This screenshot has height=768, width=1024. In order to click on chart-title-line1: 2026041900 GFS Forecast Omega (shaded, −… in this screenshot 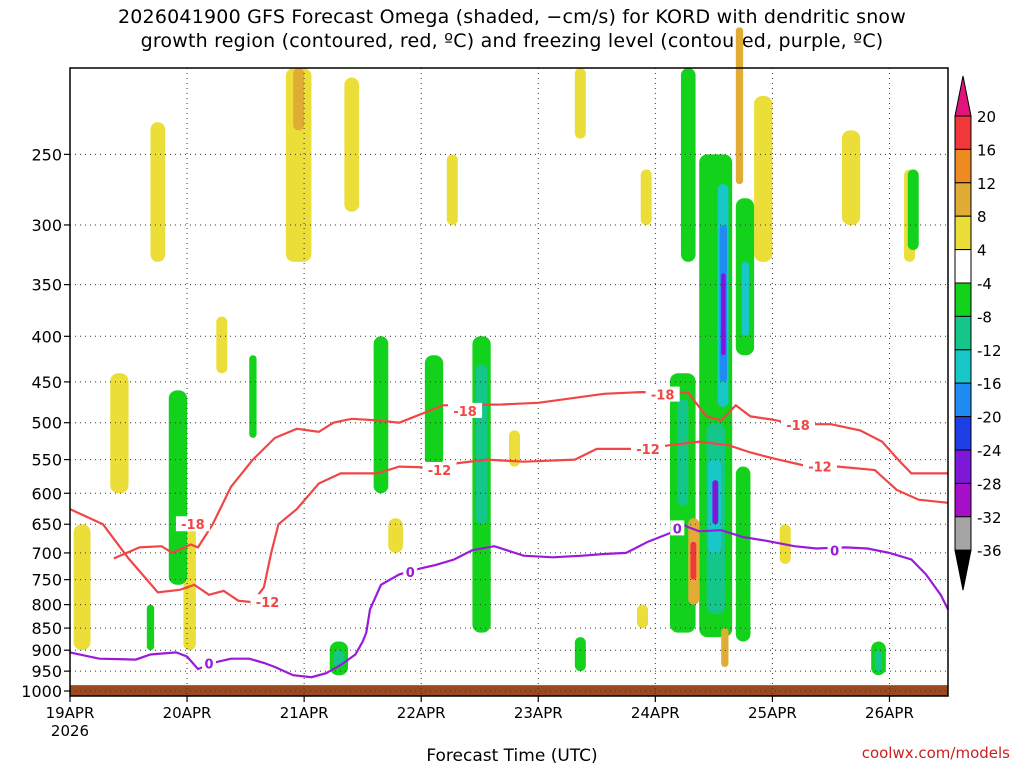, I will do `click(511, 17)`.